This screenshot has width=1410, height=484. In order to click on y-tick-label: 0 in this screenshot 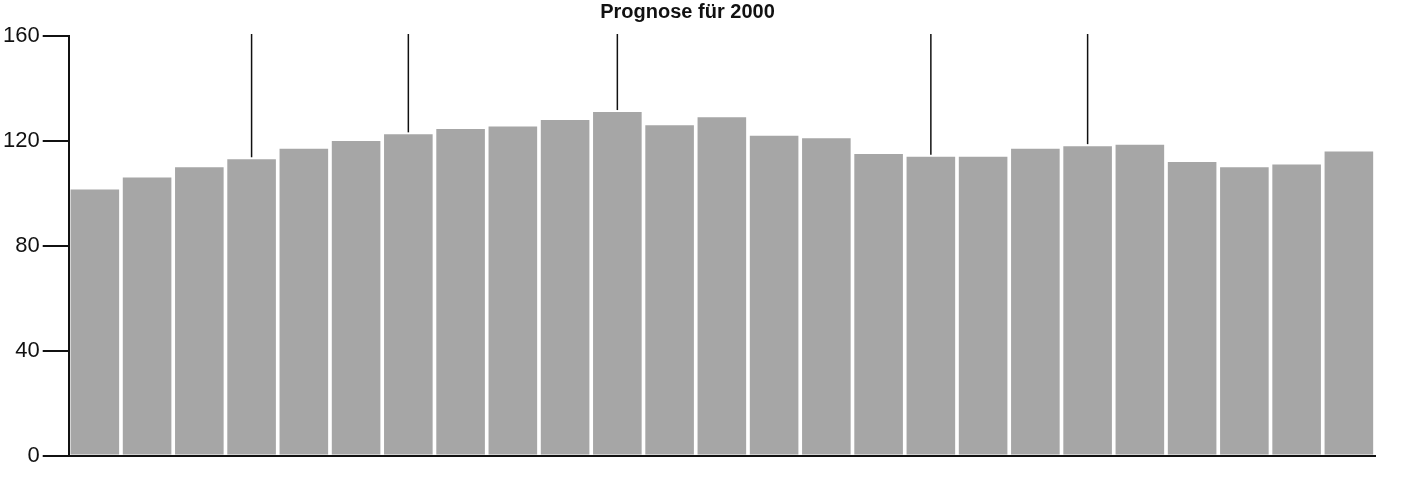, I will do `click(33, 454)`.